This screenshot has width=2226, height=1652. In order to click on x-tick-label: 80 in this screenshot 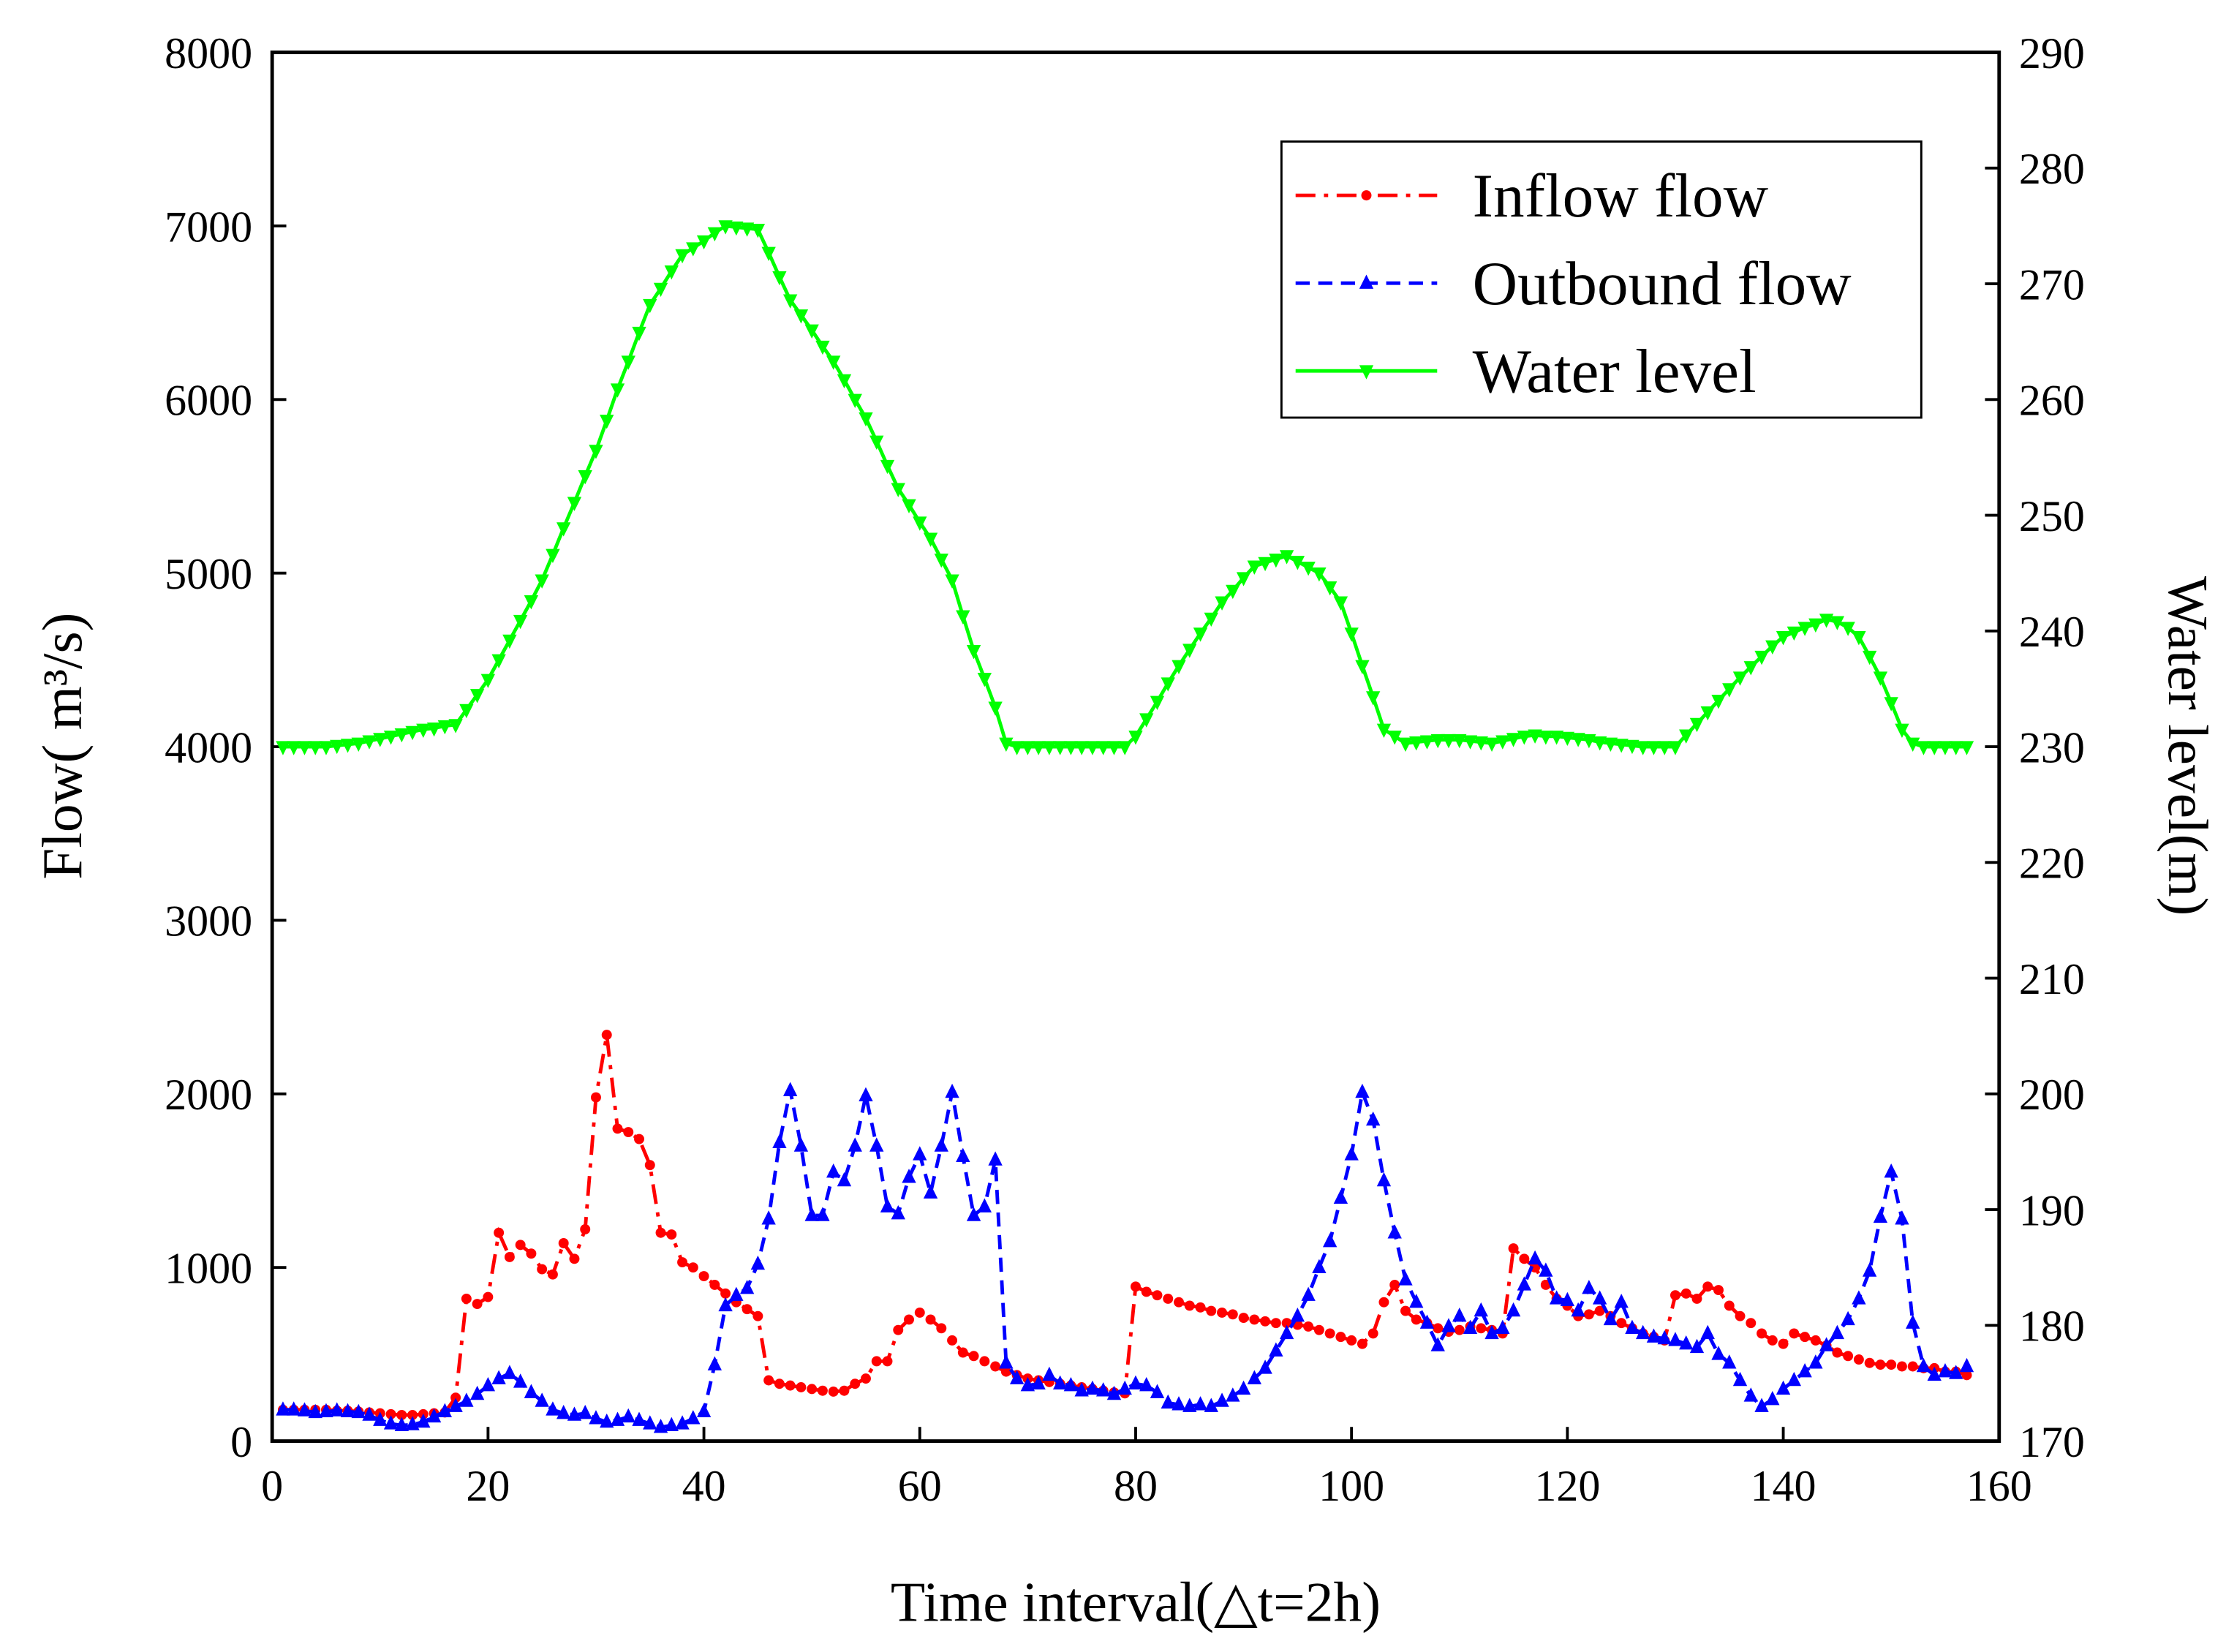, I will do `click(1136, 1486)`.